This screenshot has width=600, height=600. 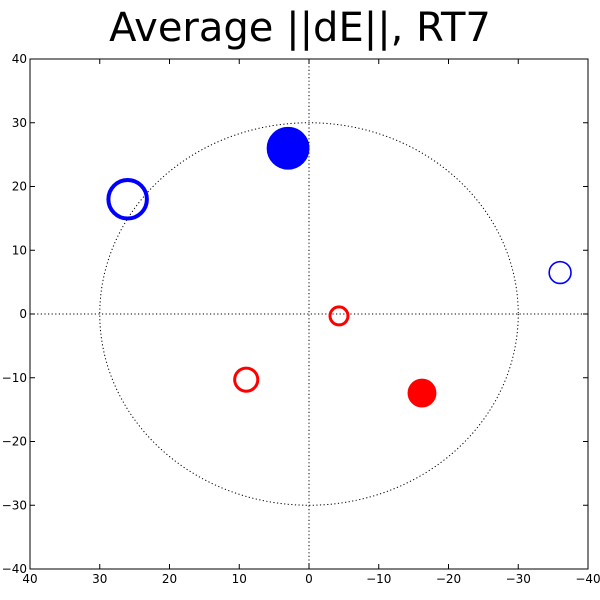 I want to click on y-tick-label: −10, so click(x=14, y=378).